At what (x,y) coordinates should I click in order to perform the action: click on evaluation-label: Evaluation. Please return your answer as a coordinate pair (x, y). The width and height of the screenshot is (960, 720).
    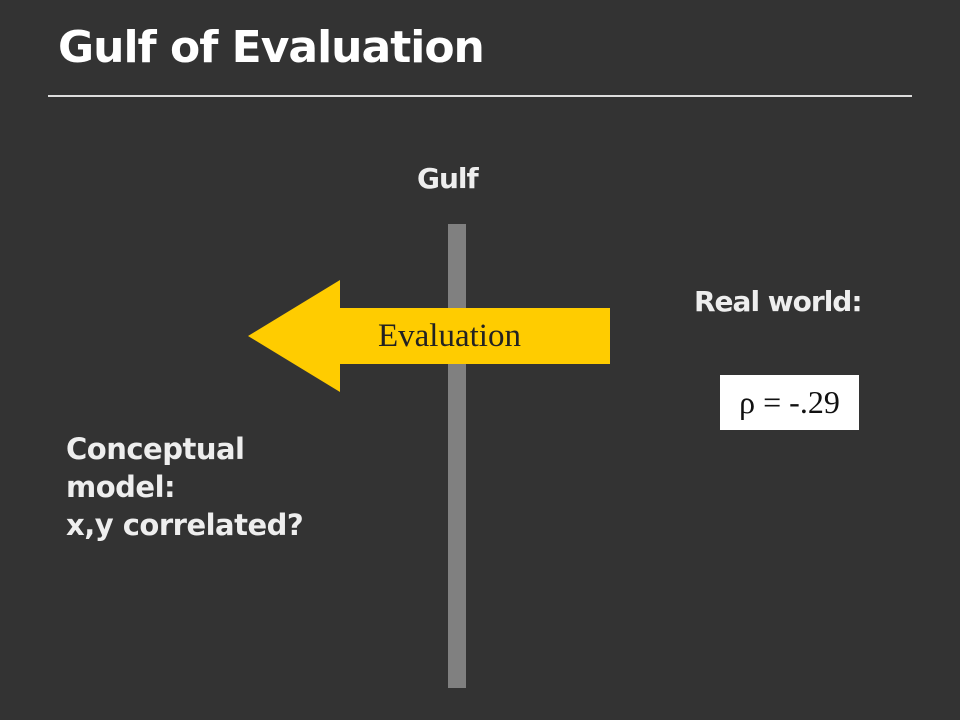
    Looking at the image, I should click on (449, 336).